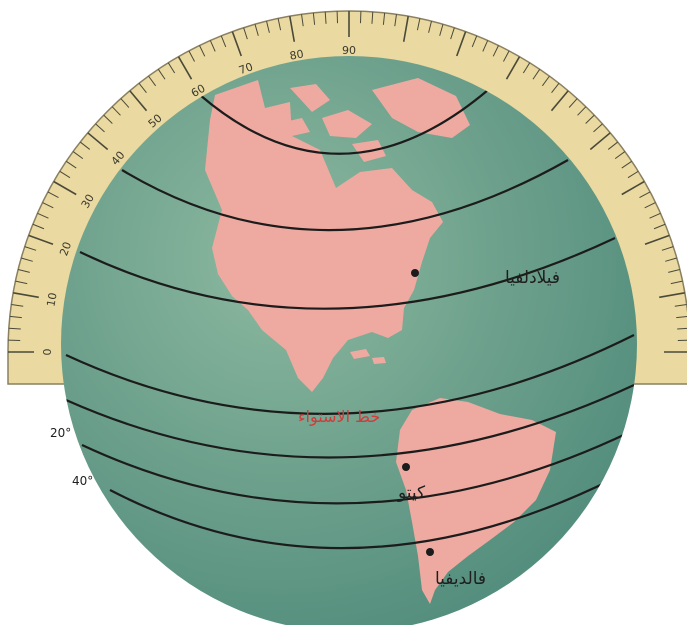  I want to click on caribbean-islands, so click(368, 356).